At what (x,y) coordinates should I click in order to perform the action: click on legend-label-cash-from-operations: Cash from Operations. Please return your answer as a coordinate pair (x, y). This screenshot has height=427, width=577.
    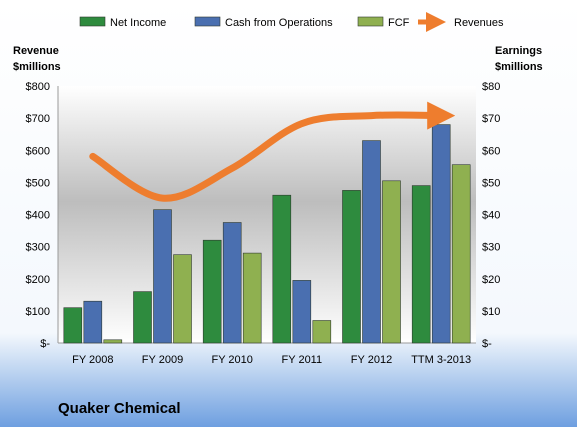
    Looking at the image, I should click on (279, 23).